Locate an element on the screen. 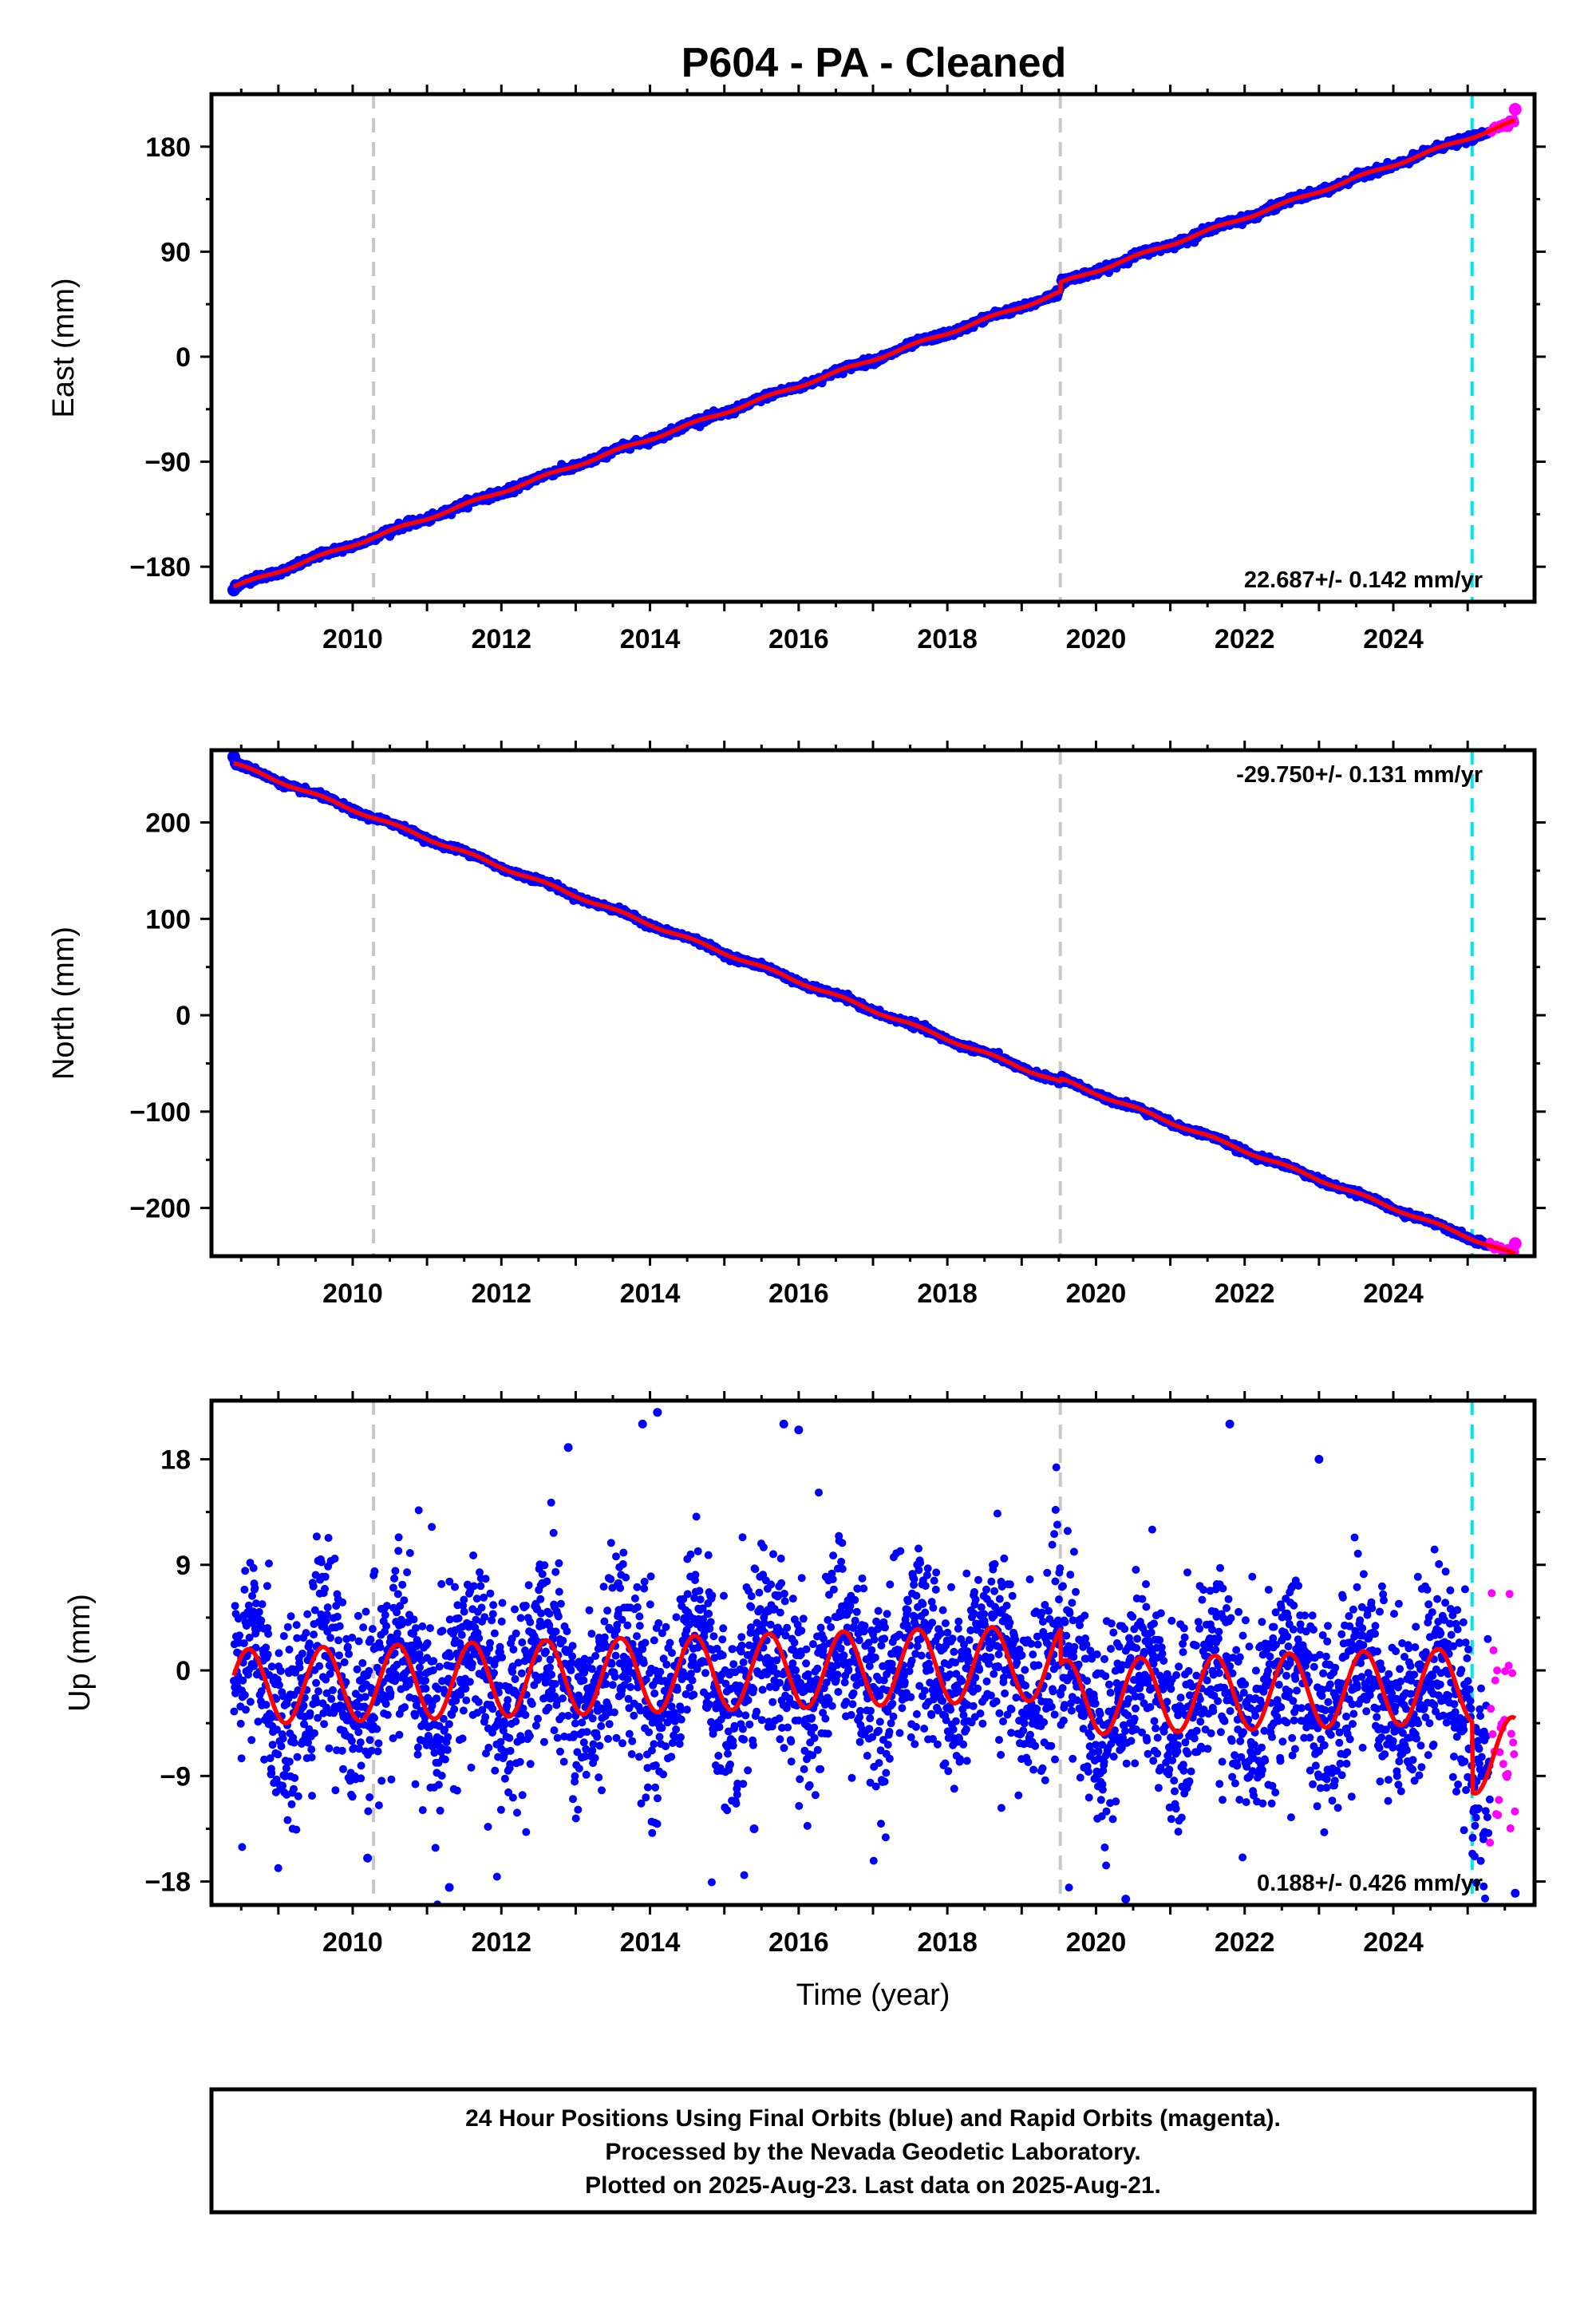 This screenshot has height=2316, width=1596. y-tick-label: −180 is located at coordinates (160, 567).